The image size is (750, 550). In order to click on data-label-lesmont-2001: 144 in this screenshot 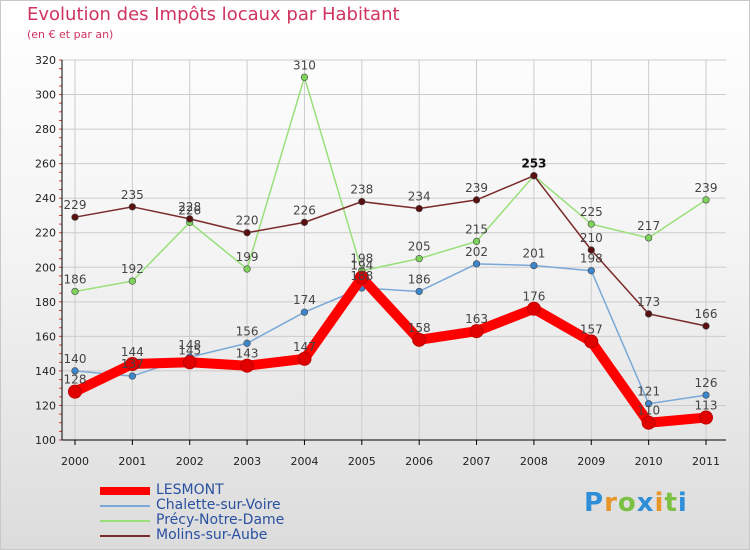, I will do `click(132, 352)`.